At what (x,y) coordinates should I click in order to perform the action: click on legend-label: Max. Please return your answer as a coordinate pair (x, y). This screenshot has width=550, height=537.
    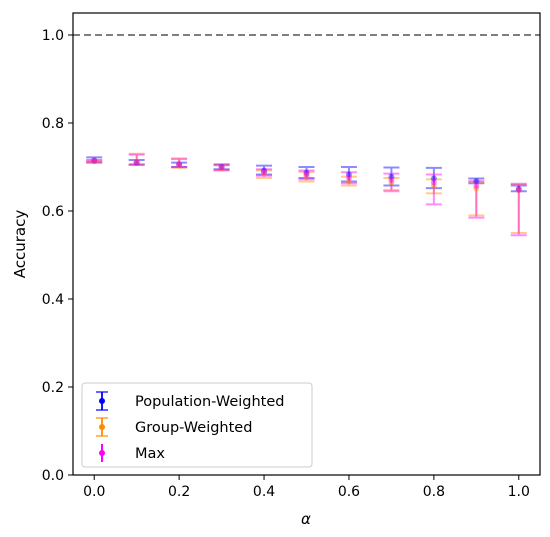
    Looking at the image, I should click on (150, 454).